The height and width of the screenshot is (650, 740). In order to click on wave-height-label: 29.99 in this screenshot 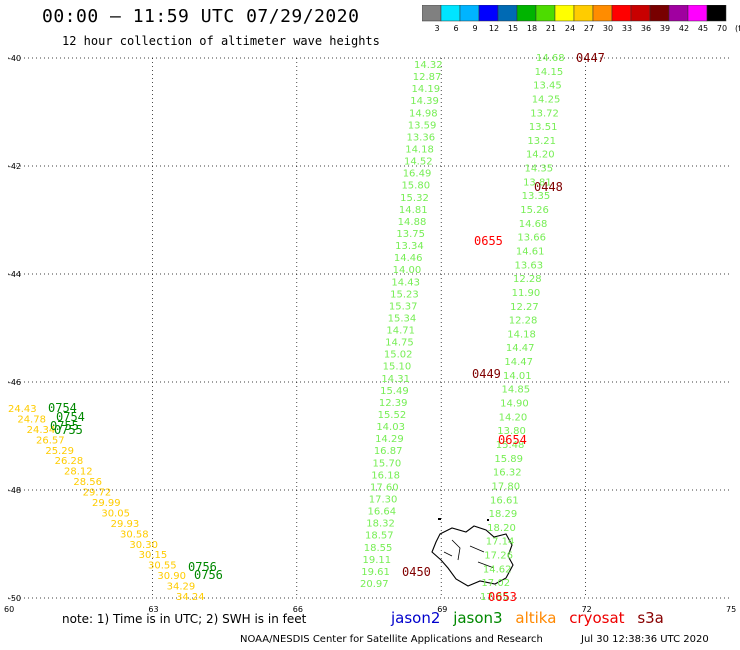, I will do `click(106, 503)`.